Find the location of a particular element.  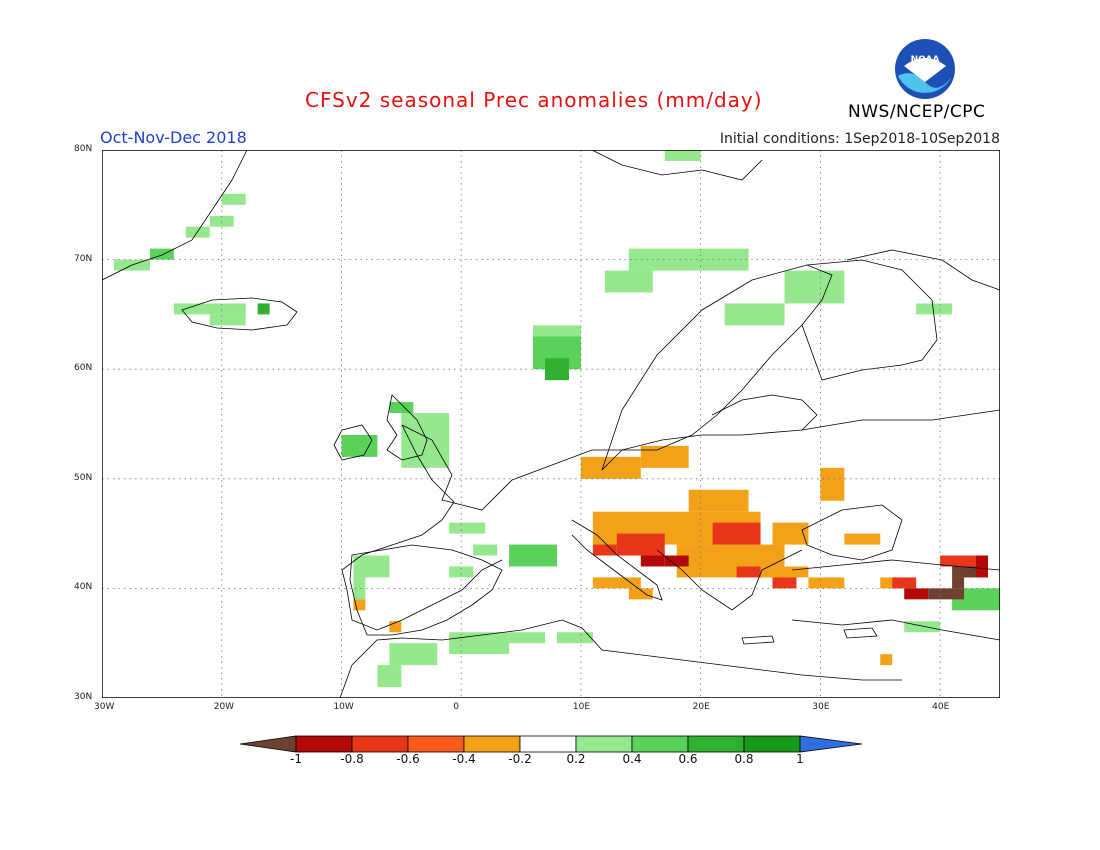

colorbar-high-arrow is located at coordinates (830, 744).